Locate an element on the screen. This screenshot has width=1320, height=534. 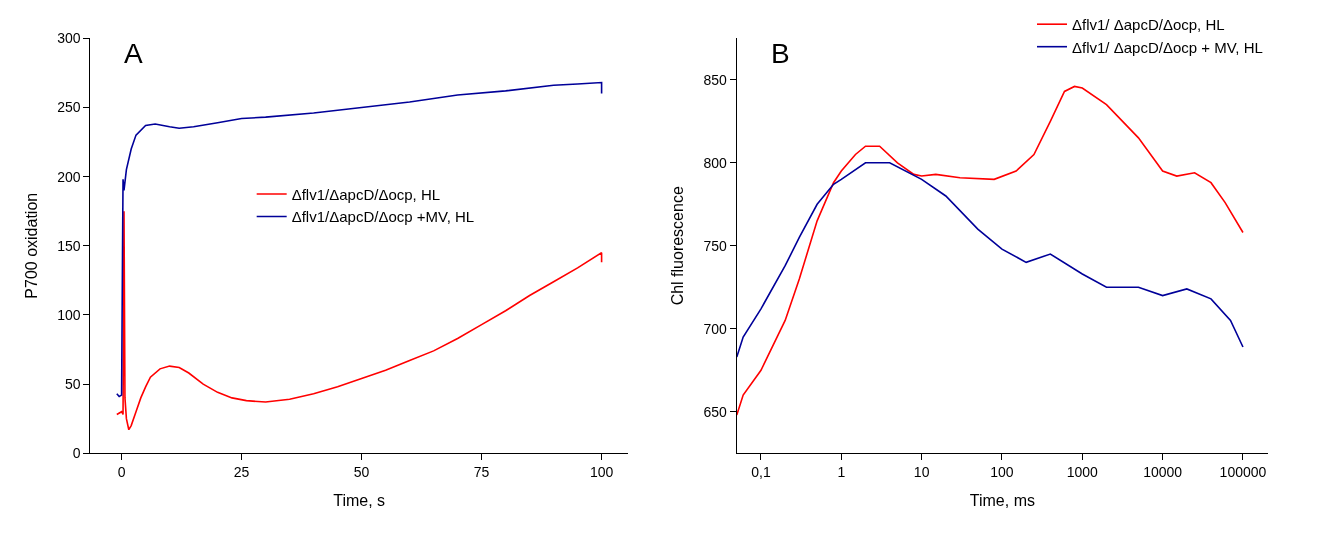
x-tick-label: 1 is located at coordinates (841, 472).